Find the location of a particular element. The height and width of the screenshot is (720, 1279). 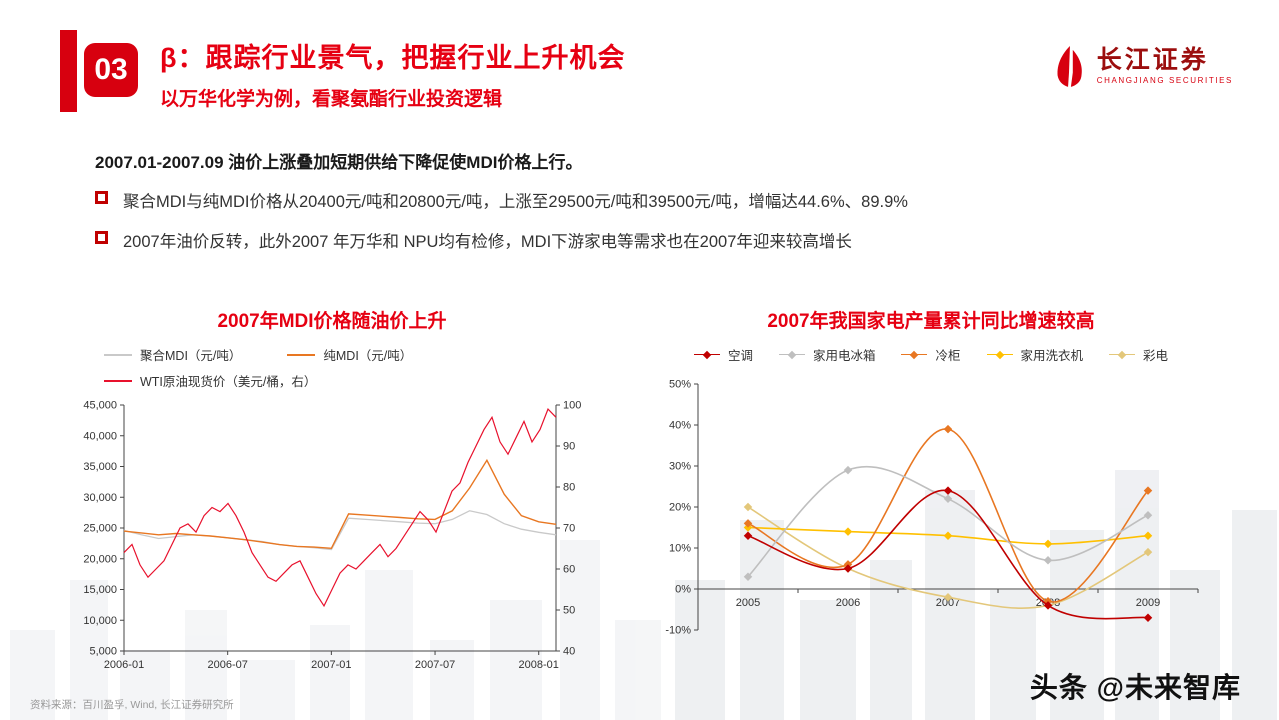

changjiang-logo-icon is located at coordinates (1069, 66).